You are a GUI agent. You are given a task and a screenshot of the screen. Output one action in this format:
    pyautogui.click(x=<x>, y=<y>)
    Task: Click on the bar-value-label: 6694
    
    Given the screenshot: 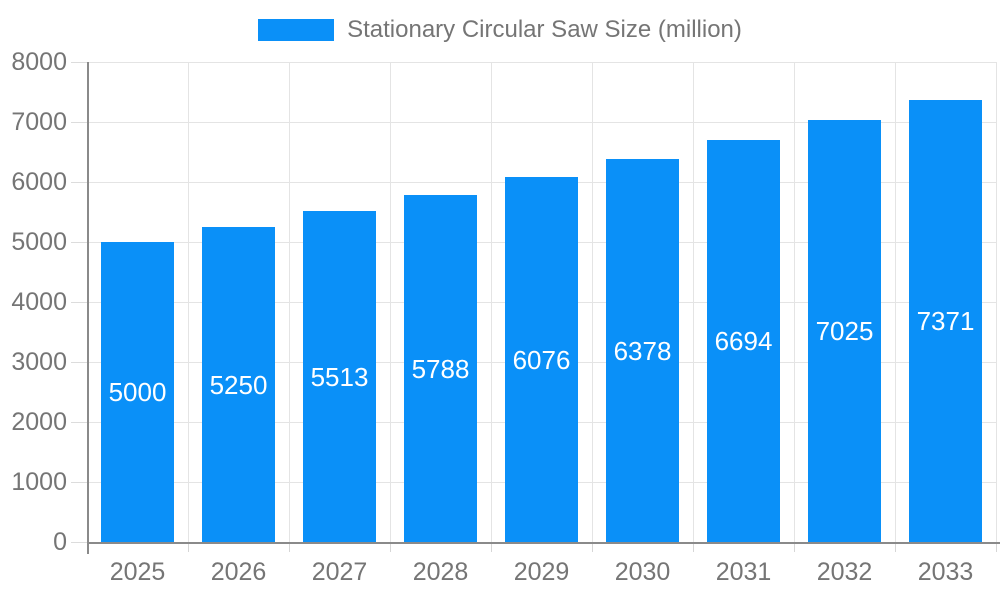 What is the action you would take?
    pyautogui.click(x=743, y=341)
    